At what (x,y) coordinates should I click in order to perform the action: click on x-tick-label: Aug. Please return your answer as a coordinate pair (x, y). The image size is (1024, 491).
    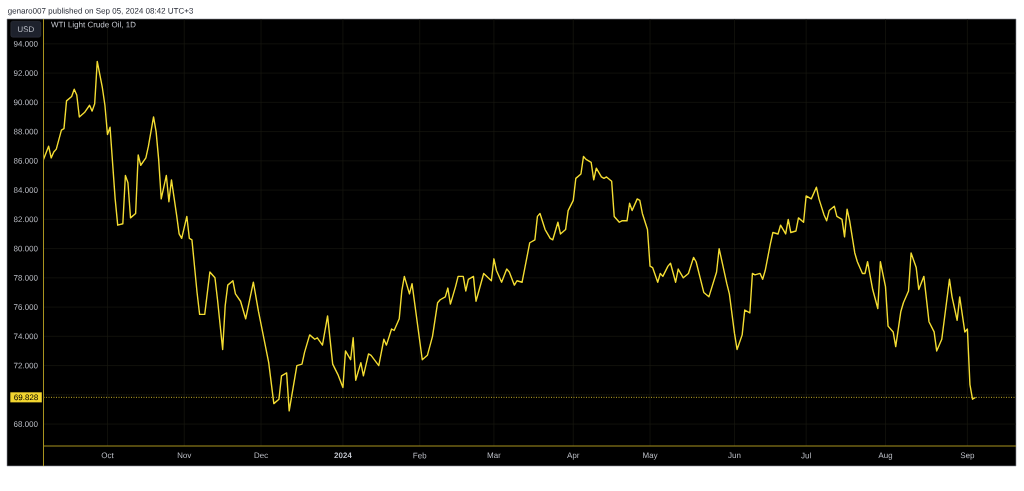
    Looking at the image, I should click on (885, 456).